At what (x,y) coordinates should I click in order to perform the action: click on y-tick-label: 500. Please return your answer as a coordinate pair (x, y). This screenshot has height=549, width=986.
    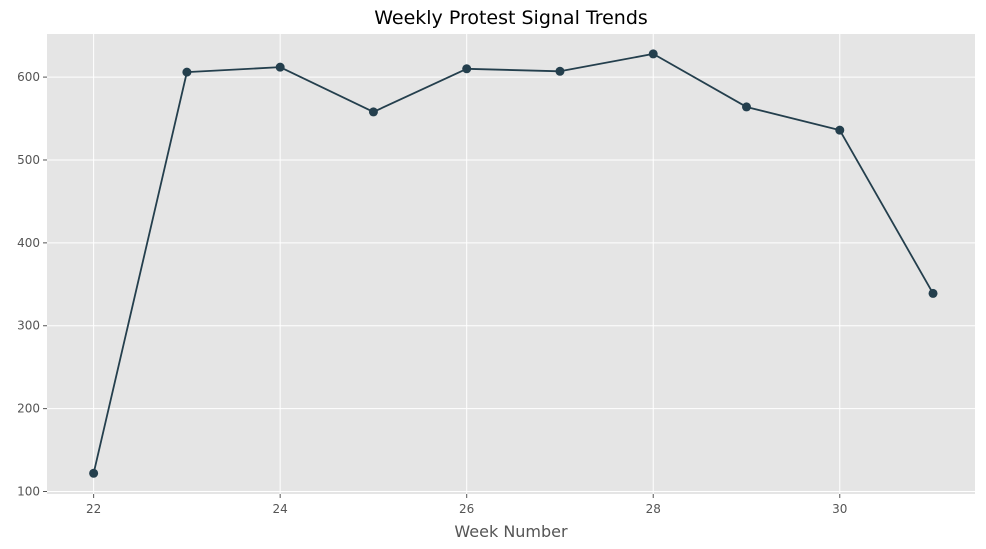
    Looking at the image, I should click on (28, 160).